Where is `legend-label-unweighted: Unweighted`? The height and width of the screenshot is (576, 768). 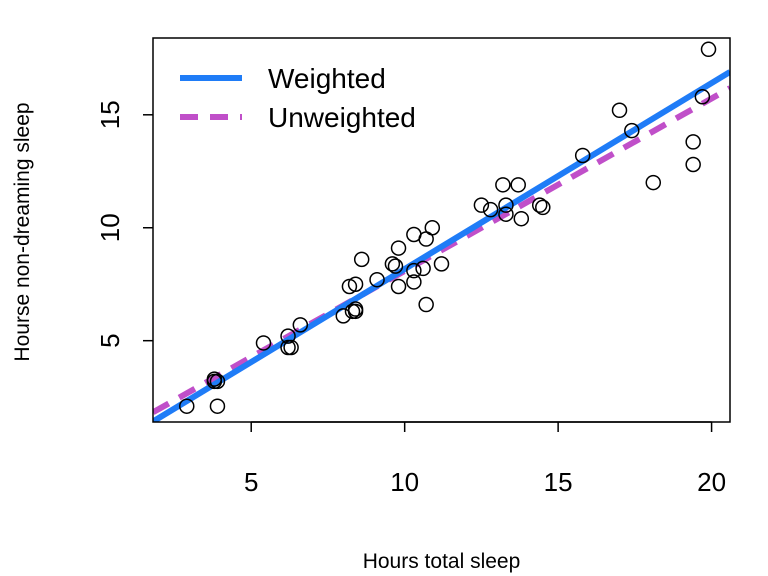 legend-label-unweighted: Unweighted is located at coordinates (342, 117).